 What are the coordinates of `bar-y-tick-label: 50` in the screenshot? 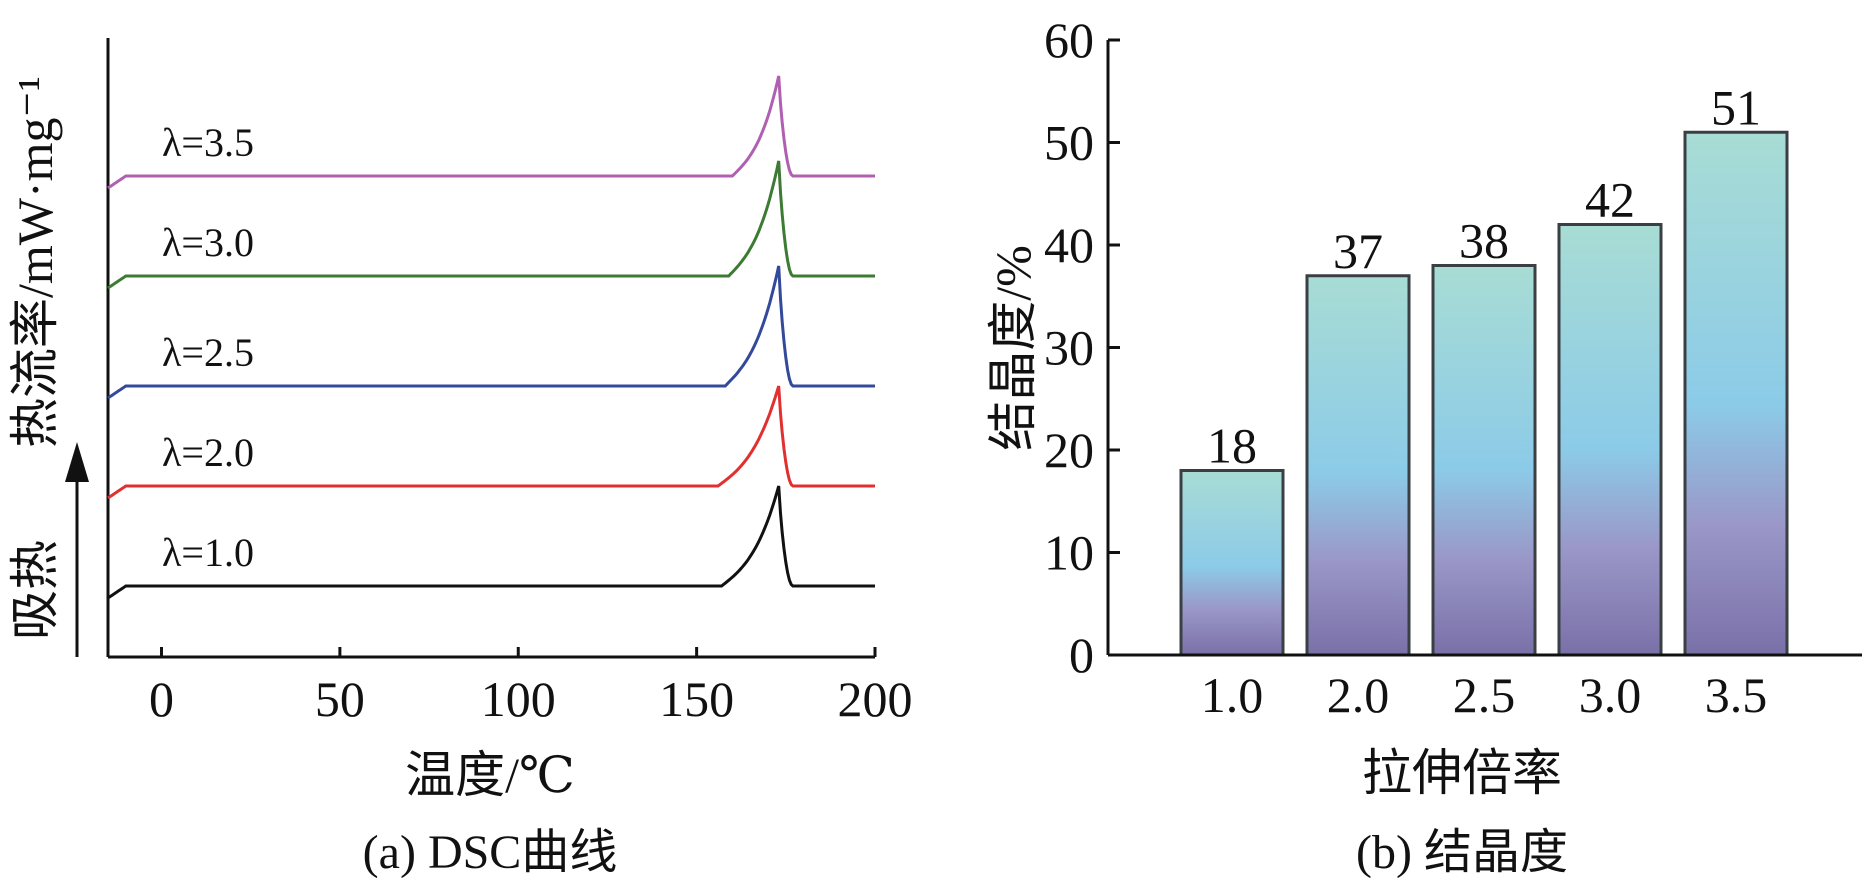 It's located at (1069, 143).